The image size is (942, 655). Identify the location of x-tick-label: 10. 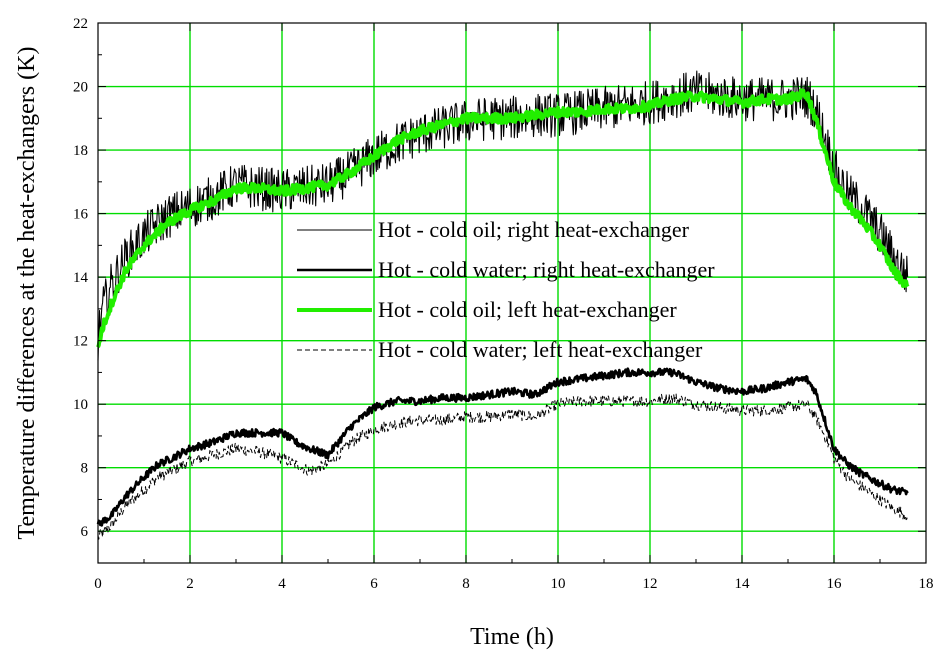
(558, 584).